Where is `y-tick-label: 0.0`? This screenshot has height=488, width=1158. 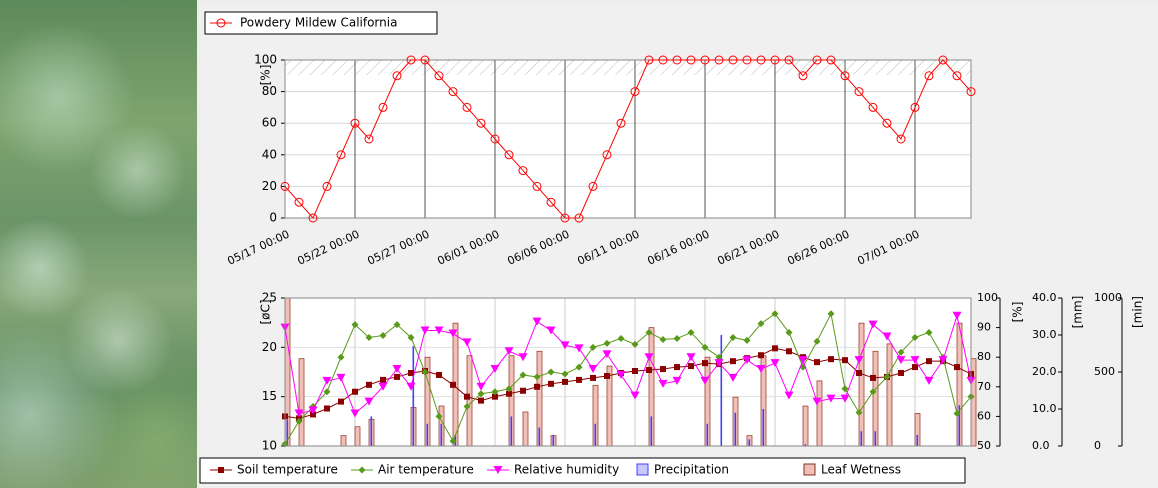 y-tick-label: 0.0 is located at coordinates (1041, 445).